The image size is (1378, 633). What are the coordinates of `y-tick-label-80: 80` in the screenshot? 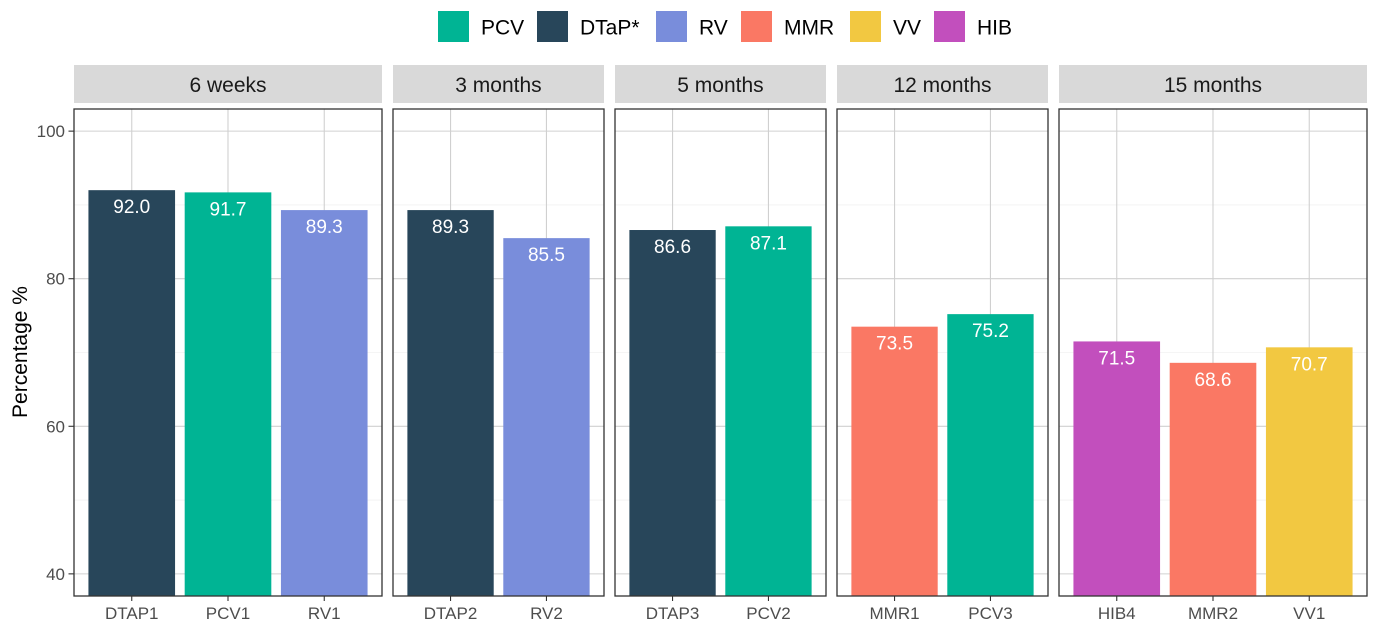 It's located at (55, 279).